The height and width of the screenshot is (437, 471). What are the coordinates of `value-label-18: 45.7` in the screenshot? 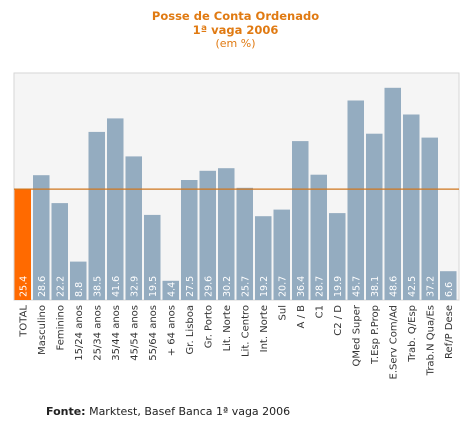 It's located at (356, 286).